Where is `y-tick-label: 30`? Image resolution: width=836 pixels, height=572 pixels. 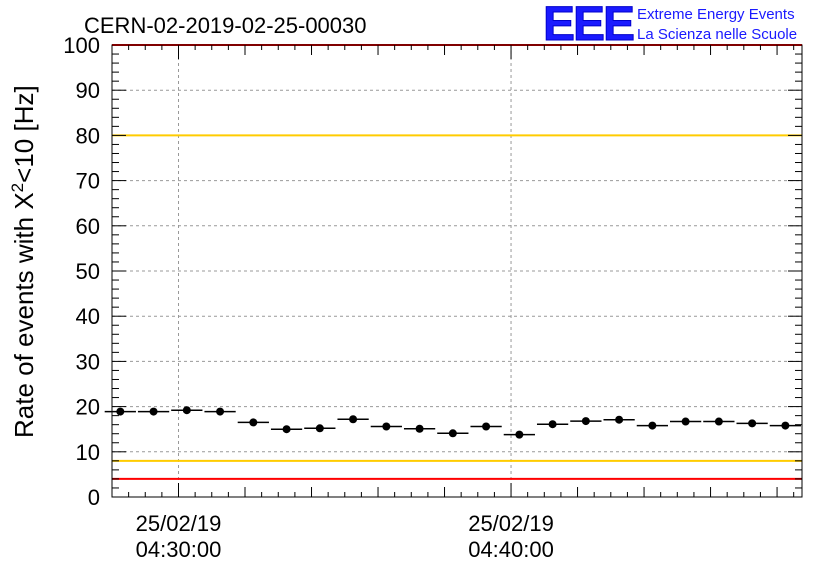
y-tick-label: 30 is located at coordinates (88, 361).